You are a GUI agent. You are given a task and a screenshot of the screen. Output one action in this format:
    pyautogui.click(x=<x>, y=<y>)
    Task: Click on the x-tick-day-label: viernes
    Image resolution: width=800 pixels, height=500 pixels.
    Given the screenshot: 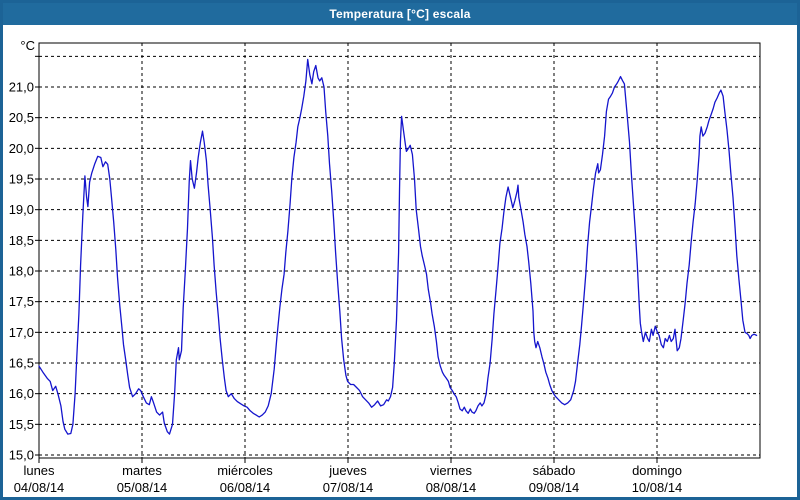 What is the action you would take?
    pyautogui.click(x=451, y=470)
    